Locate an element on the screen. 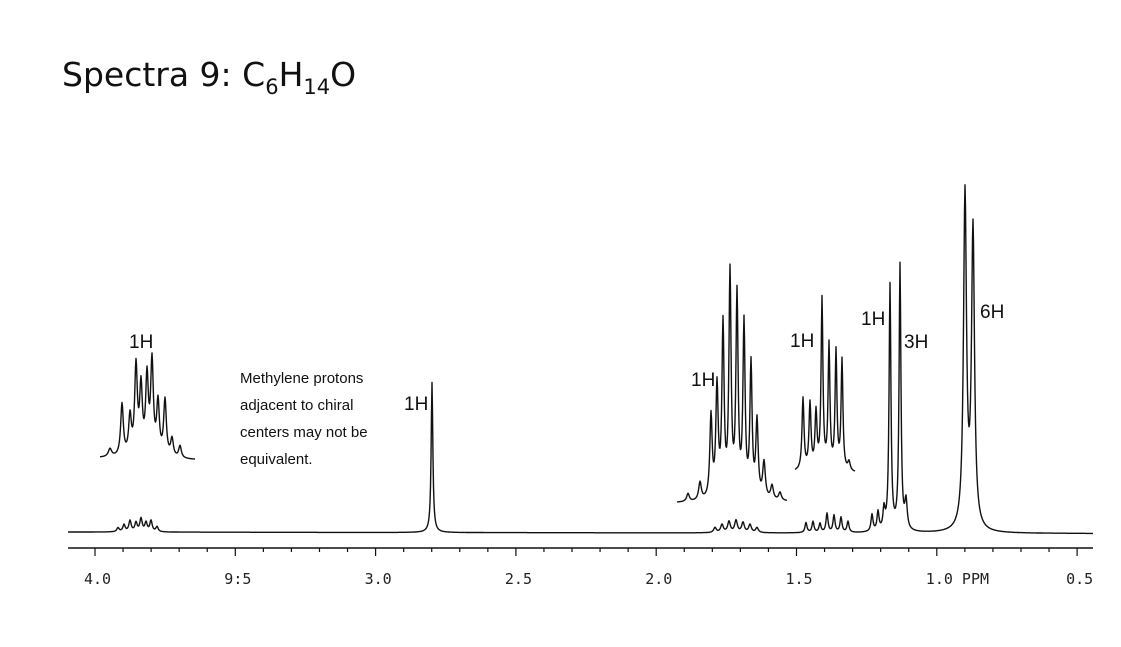 This screenshot has width=1121, height=647. title-text: Spectra 9: C is located at coordinates (163, 74).